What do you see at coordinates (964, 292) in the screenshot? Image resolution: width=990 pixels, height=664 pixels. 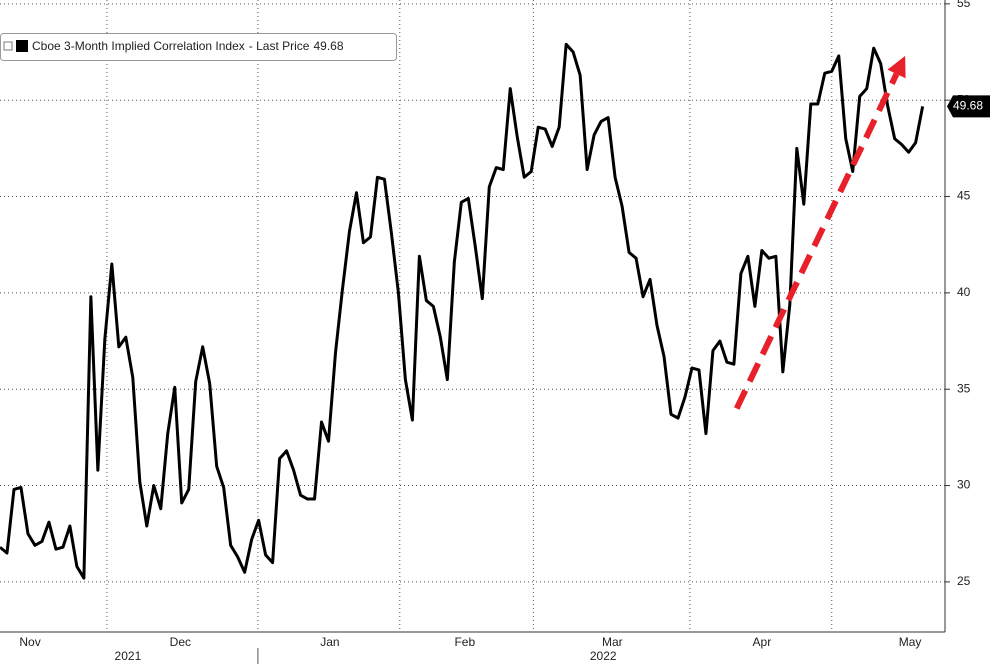 I see `y-tick-label: 40` at bounding box center [964, 292].